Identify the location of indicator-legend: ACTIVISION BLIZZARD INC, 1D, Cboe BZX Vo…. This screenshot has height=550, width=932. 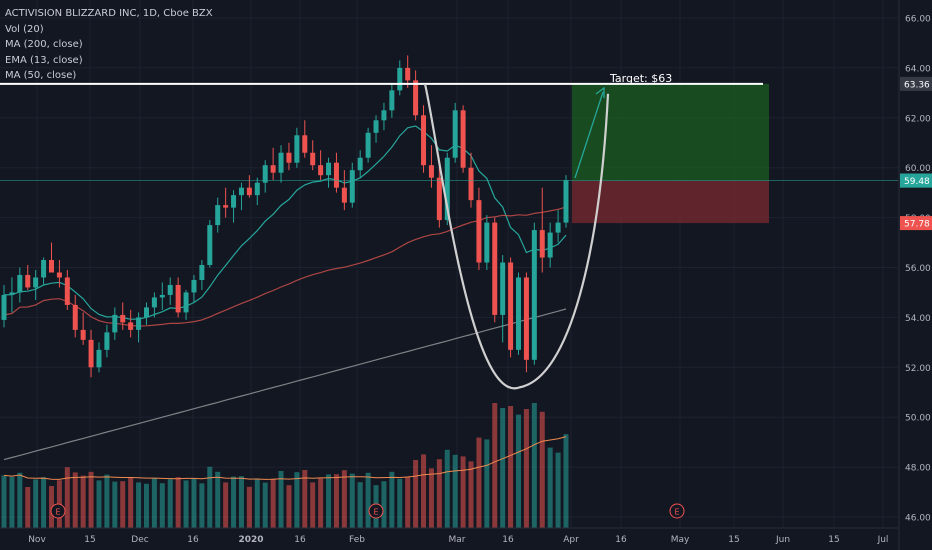
(109, 45).